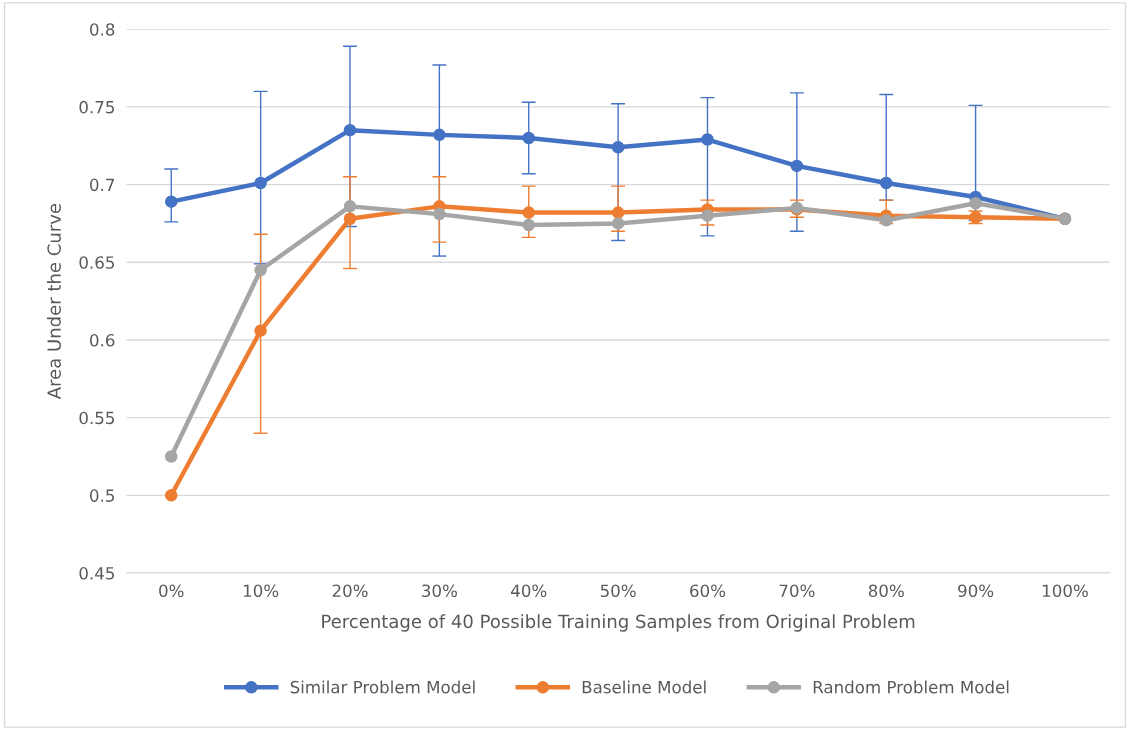 This screenshot has width=1130, height=730. What do you see at coordinates (96, 262) in the screenshot?
I see `y-tick-label: 0.65` at bounding box center [96, 262].